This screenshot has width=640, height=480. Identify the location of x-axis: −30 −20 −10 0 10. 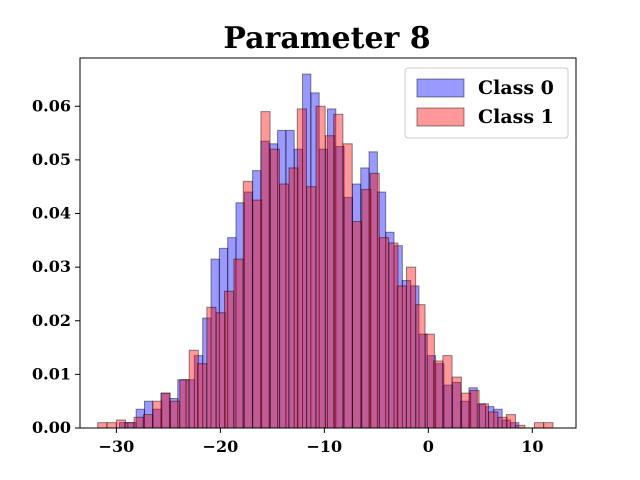
(321, 442).